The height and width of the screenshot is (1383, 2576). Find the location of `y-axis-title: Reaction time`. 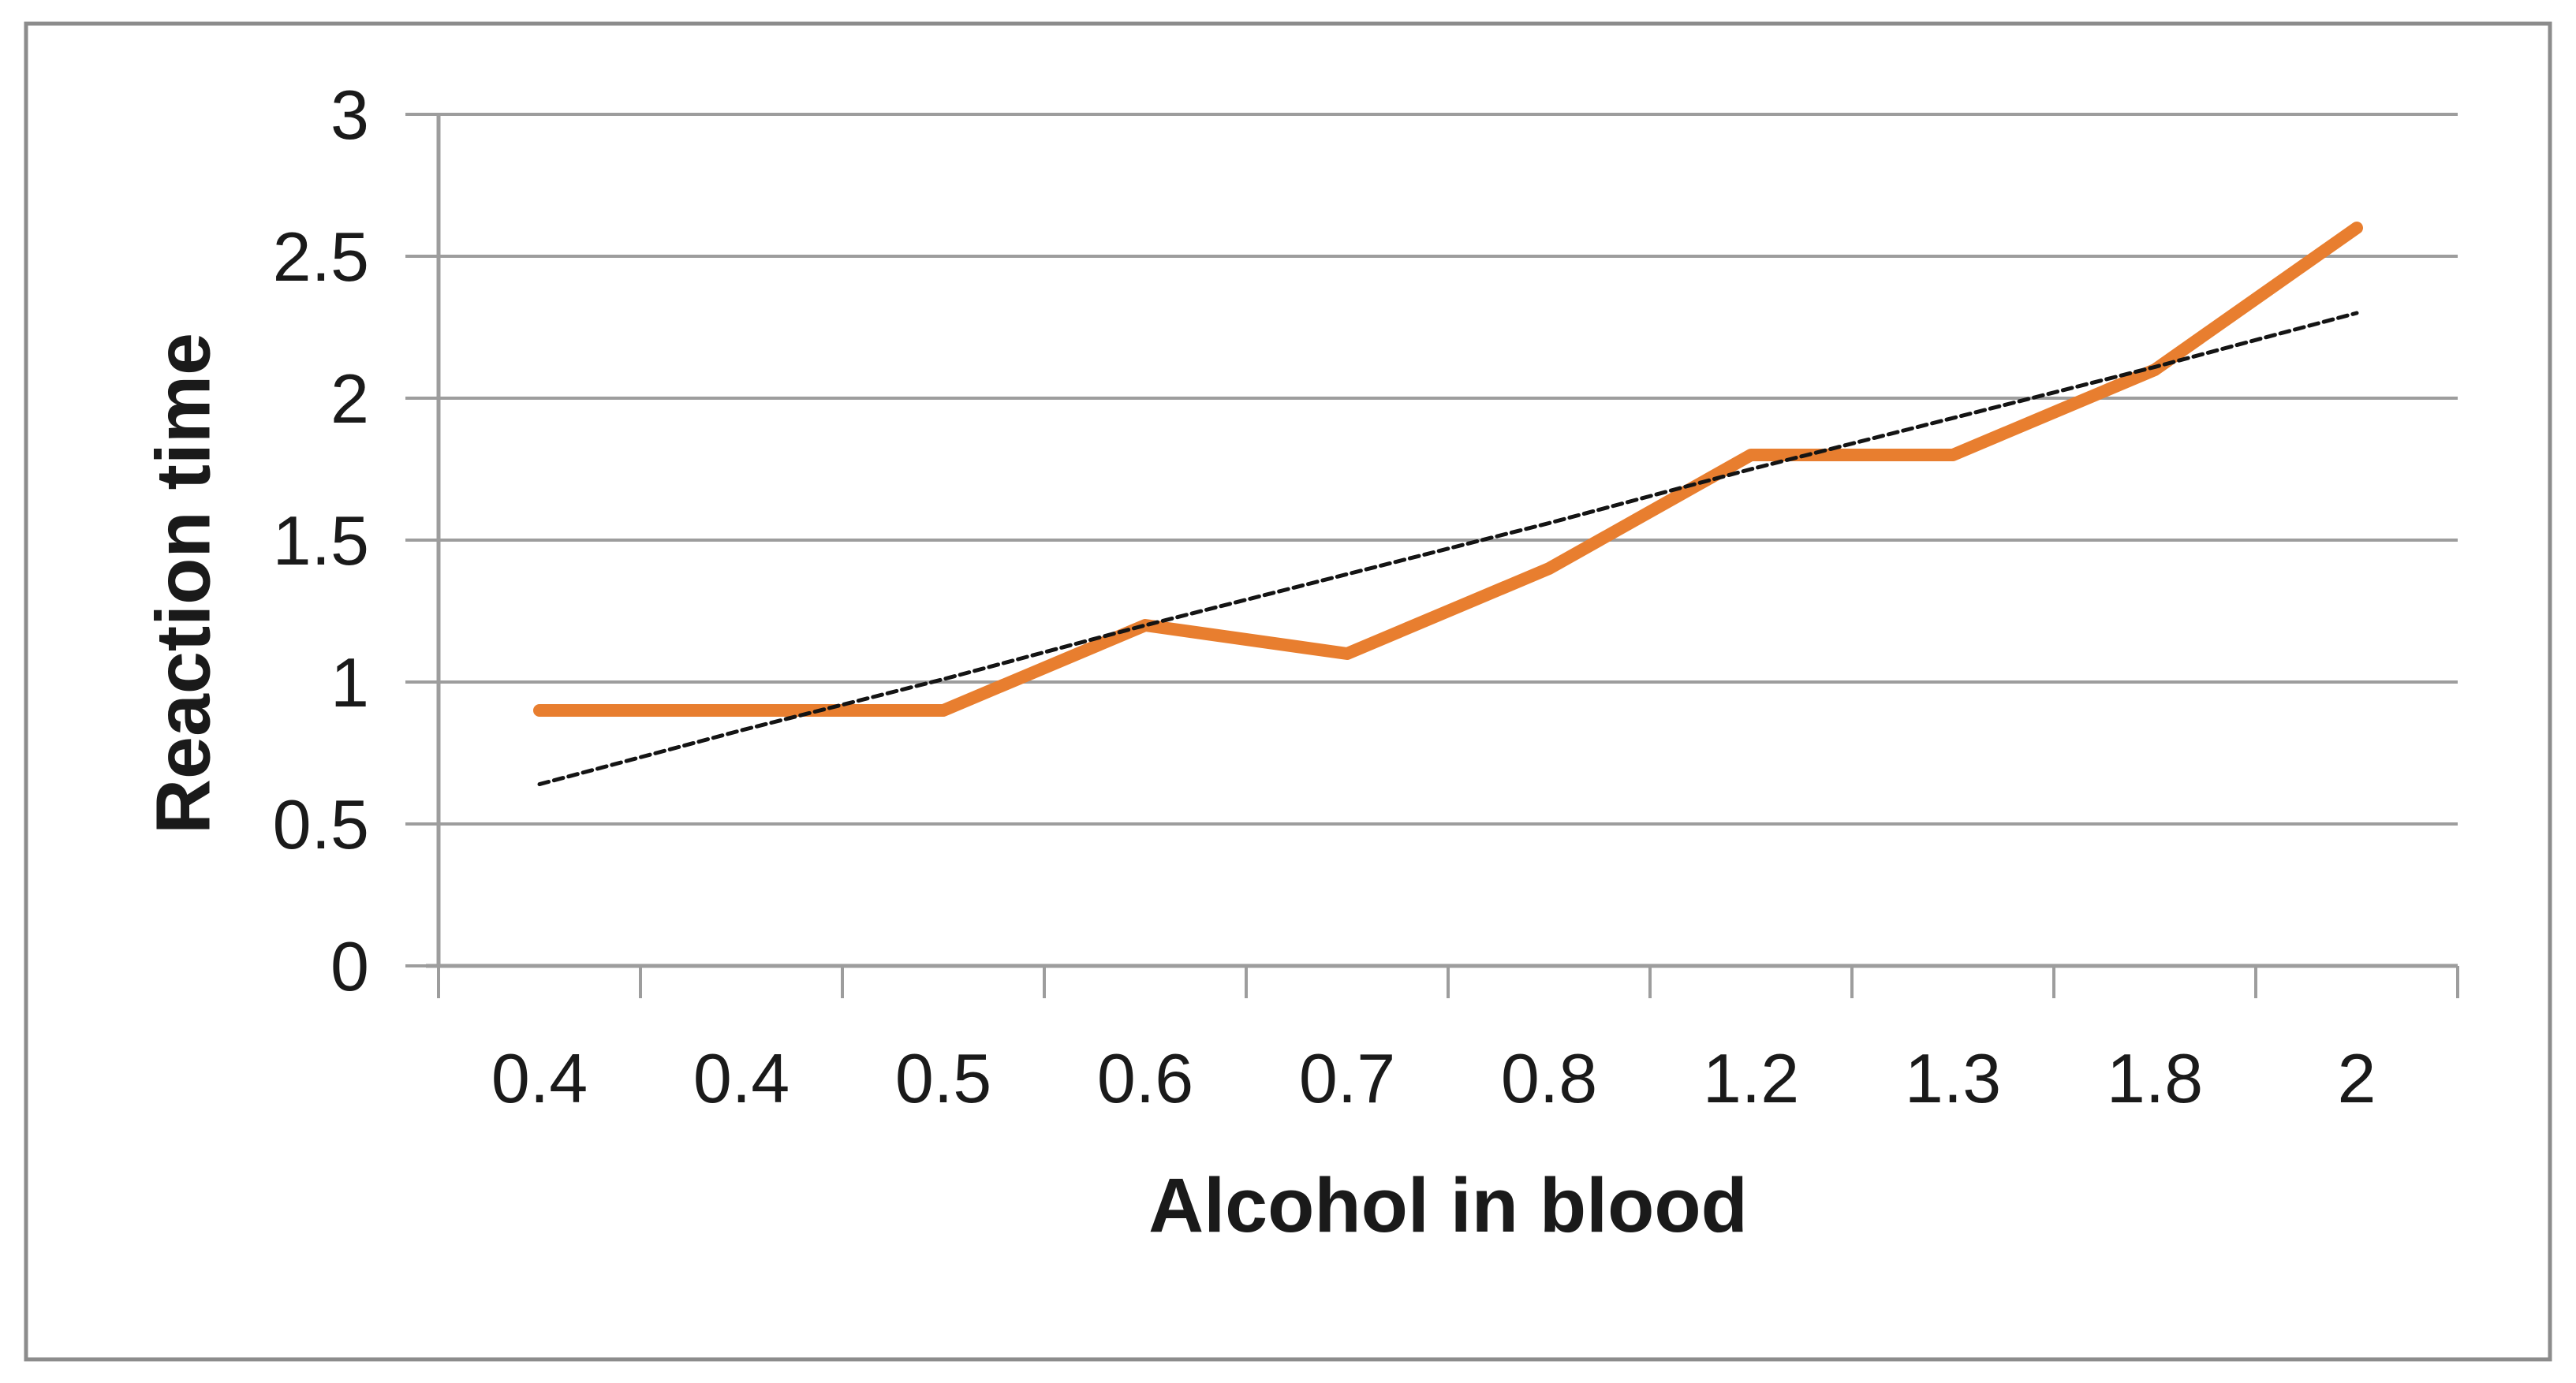

y-axis-title: Reaction time is located at coordinates (183, 583).